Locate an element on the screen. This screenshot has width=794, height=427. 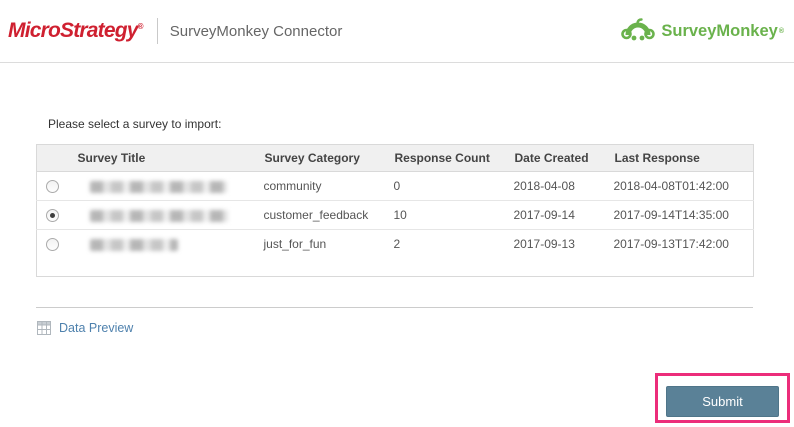
surveymonkey-logo-icon is located at coordinates (638, 31).